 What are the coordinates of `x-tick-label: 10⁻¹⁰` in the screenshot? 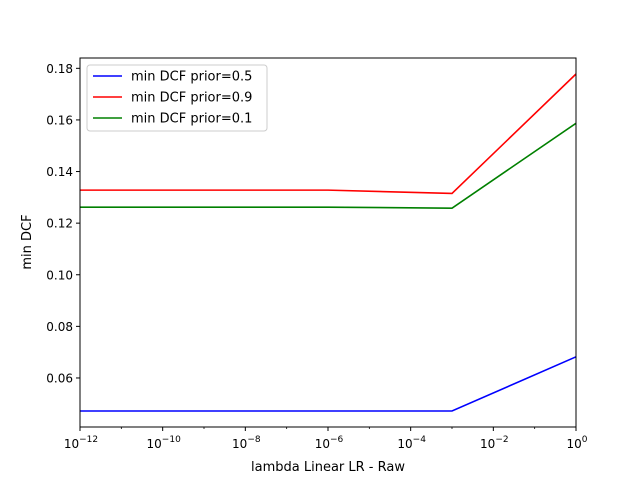 It's located at (164, 443).